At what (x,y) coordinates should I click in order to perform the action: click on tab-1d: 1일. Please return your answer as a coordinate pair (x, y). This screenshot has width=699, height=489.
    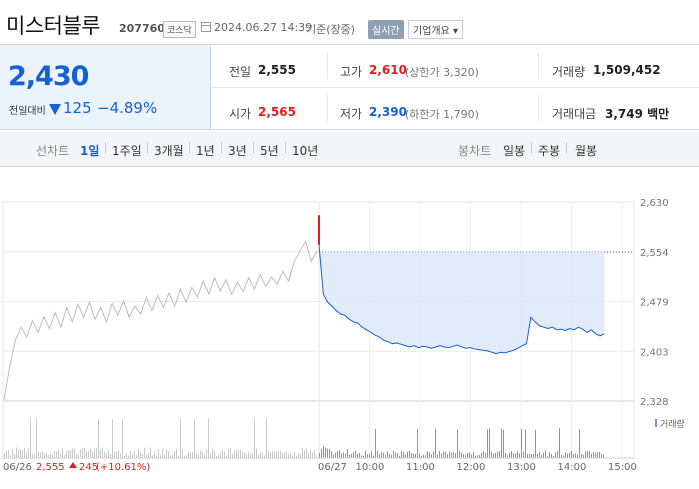
    Looking at the image, I should click on (90, 151).